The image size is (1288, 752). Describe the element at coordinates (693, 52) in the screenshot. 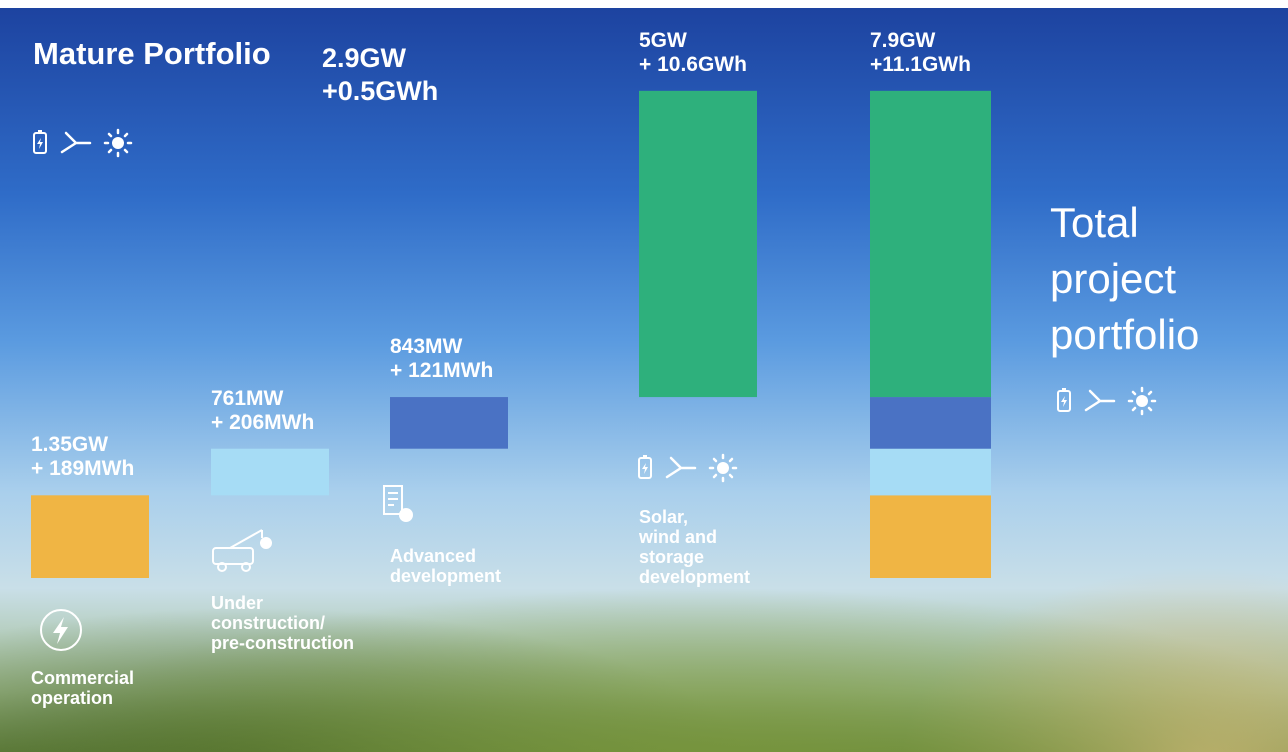

I see `value-label: 5GW + 10.6GWh` at that location.